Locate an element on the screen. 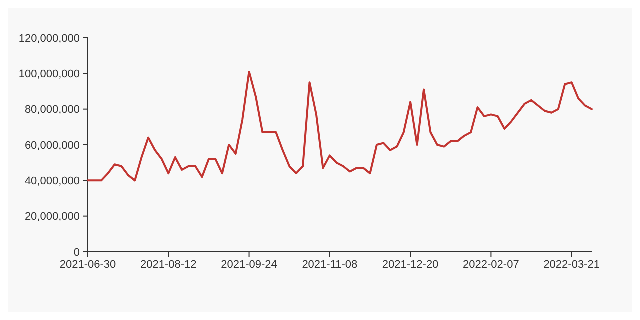 This screenshot has width=640, height=320. y-tick-label: 0 is located at coordinates (77, 252).